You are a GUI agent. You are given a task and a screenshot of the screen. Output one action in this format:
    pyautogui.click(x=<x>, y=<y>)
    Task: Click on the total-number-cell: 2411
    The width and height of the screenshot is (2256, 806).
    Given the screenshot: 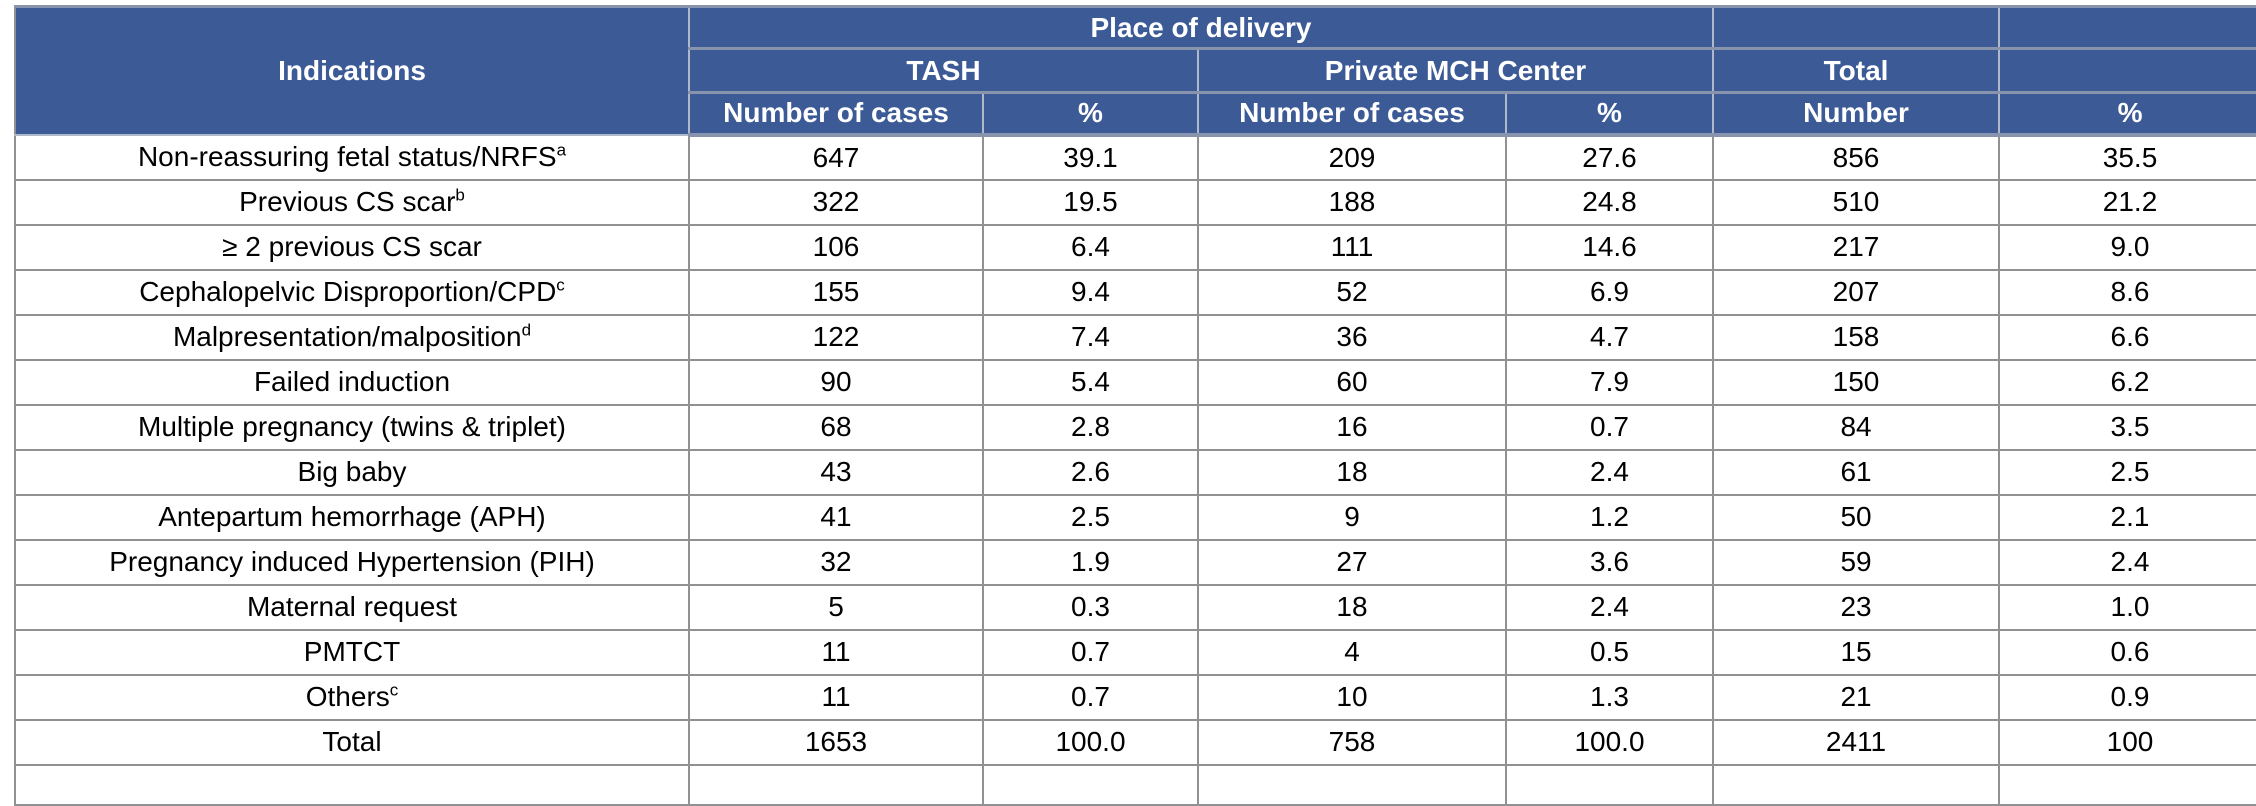 What is the action you would take?
    pyautogui.click(x=1856, y=742)
    